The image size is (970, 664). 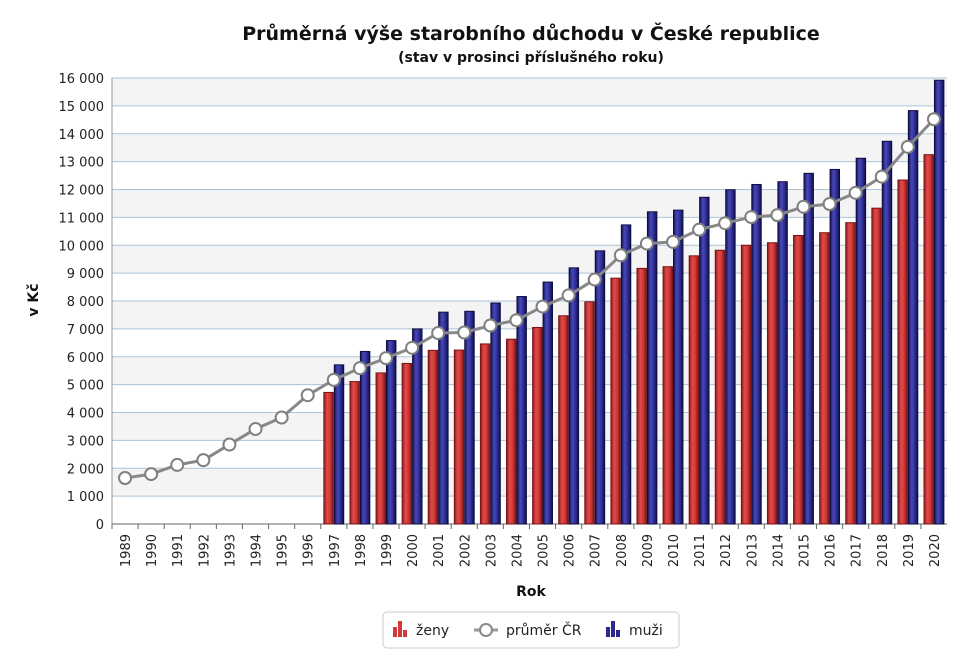 I want to click on x-tick-label: 2002, so click(x=465, y=550).